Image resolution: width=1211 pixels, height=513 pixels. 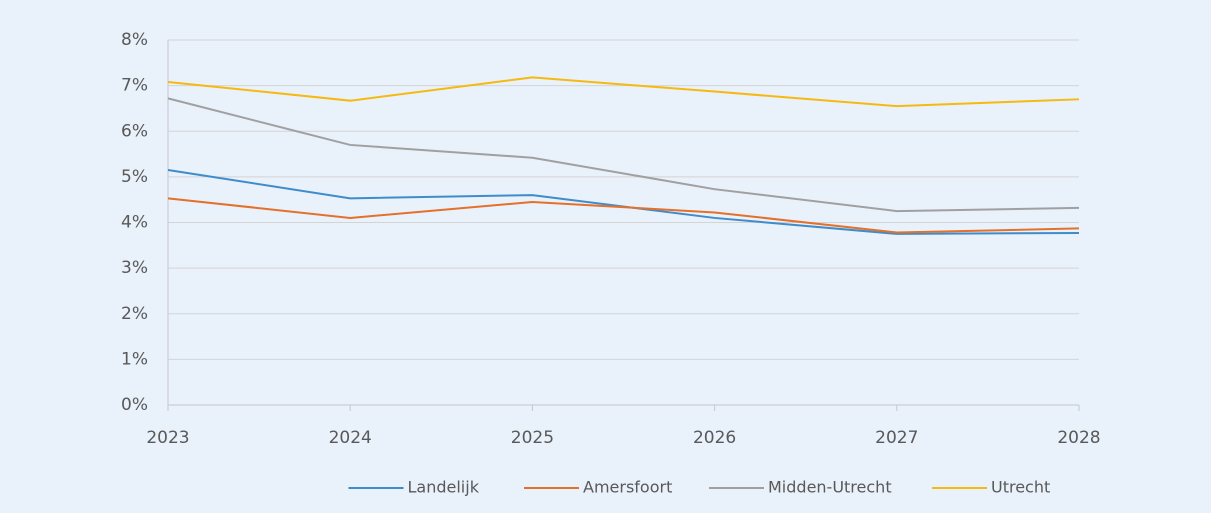 I want to click on y-tick-label: 0%, so click(x=134, y=405).